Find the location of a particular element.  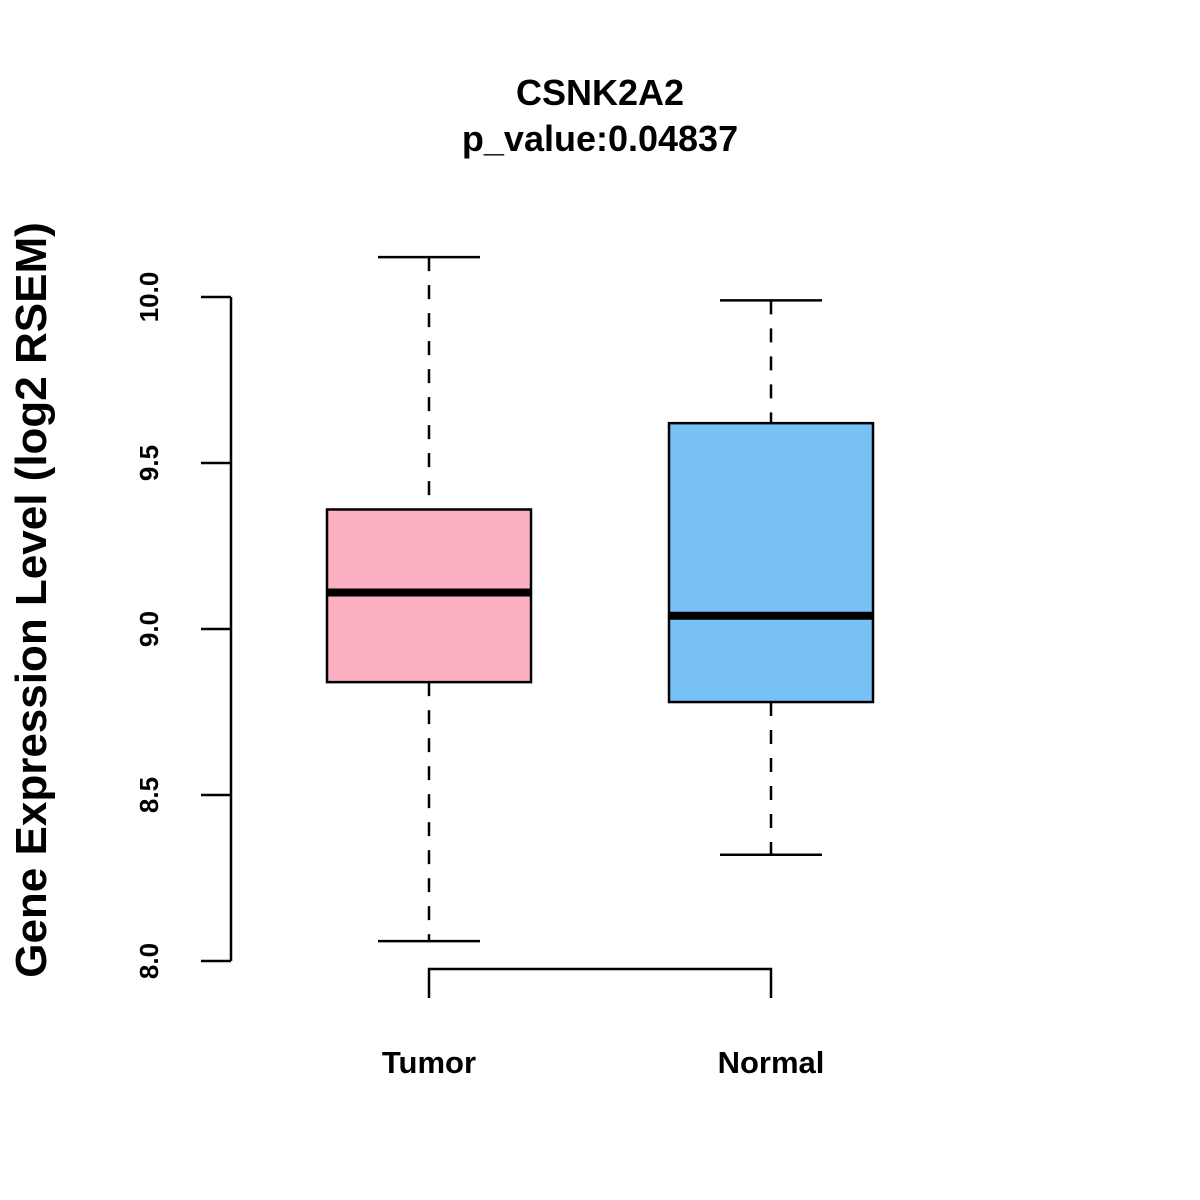

box-tumor is located at coordinates (429, 599).